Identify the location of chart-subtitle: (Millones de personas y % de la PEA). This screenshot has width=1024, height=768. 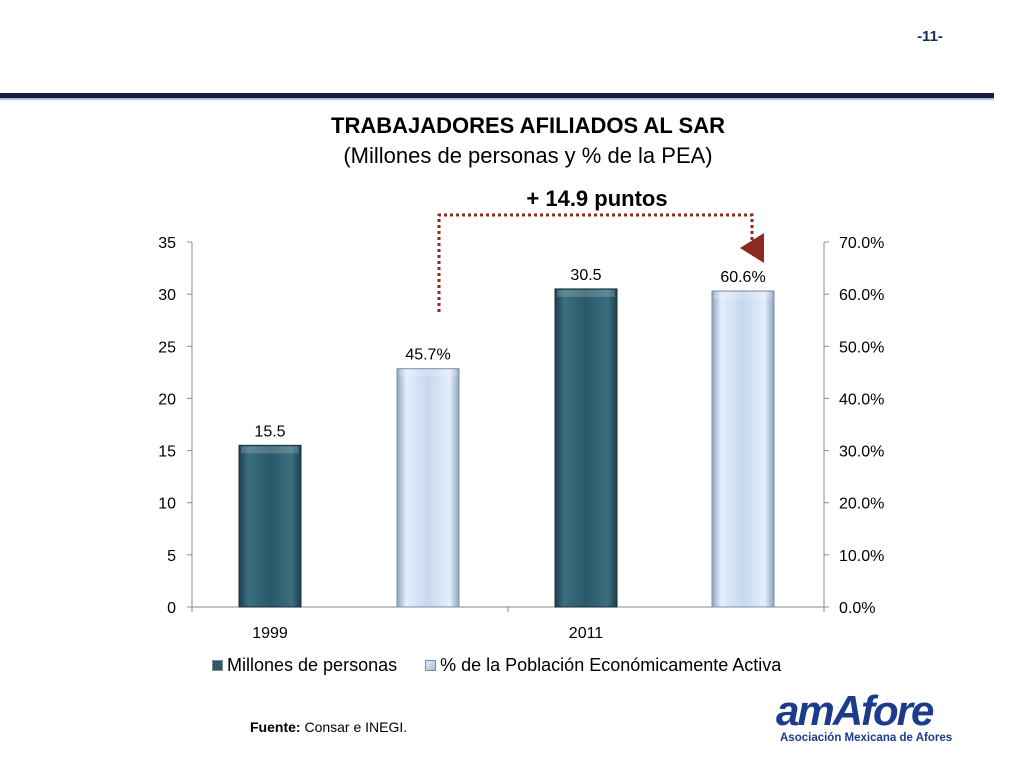
(528, 155).